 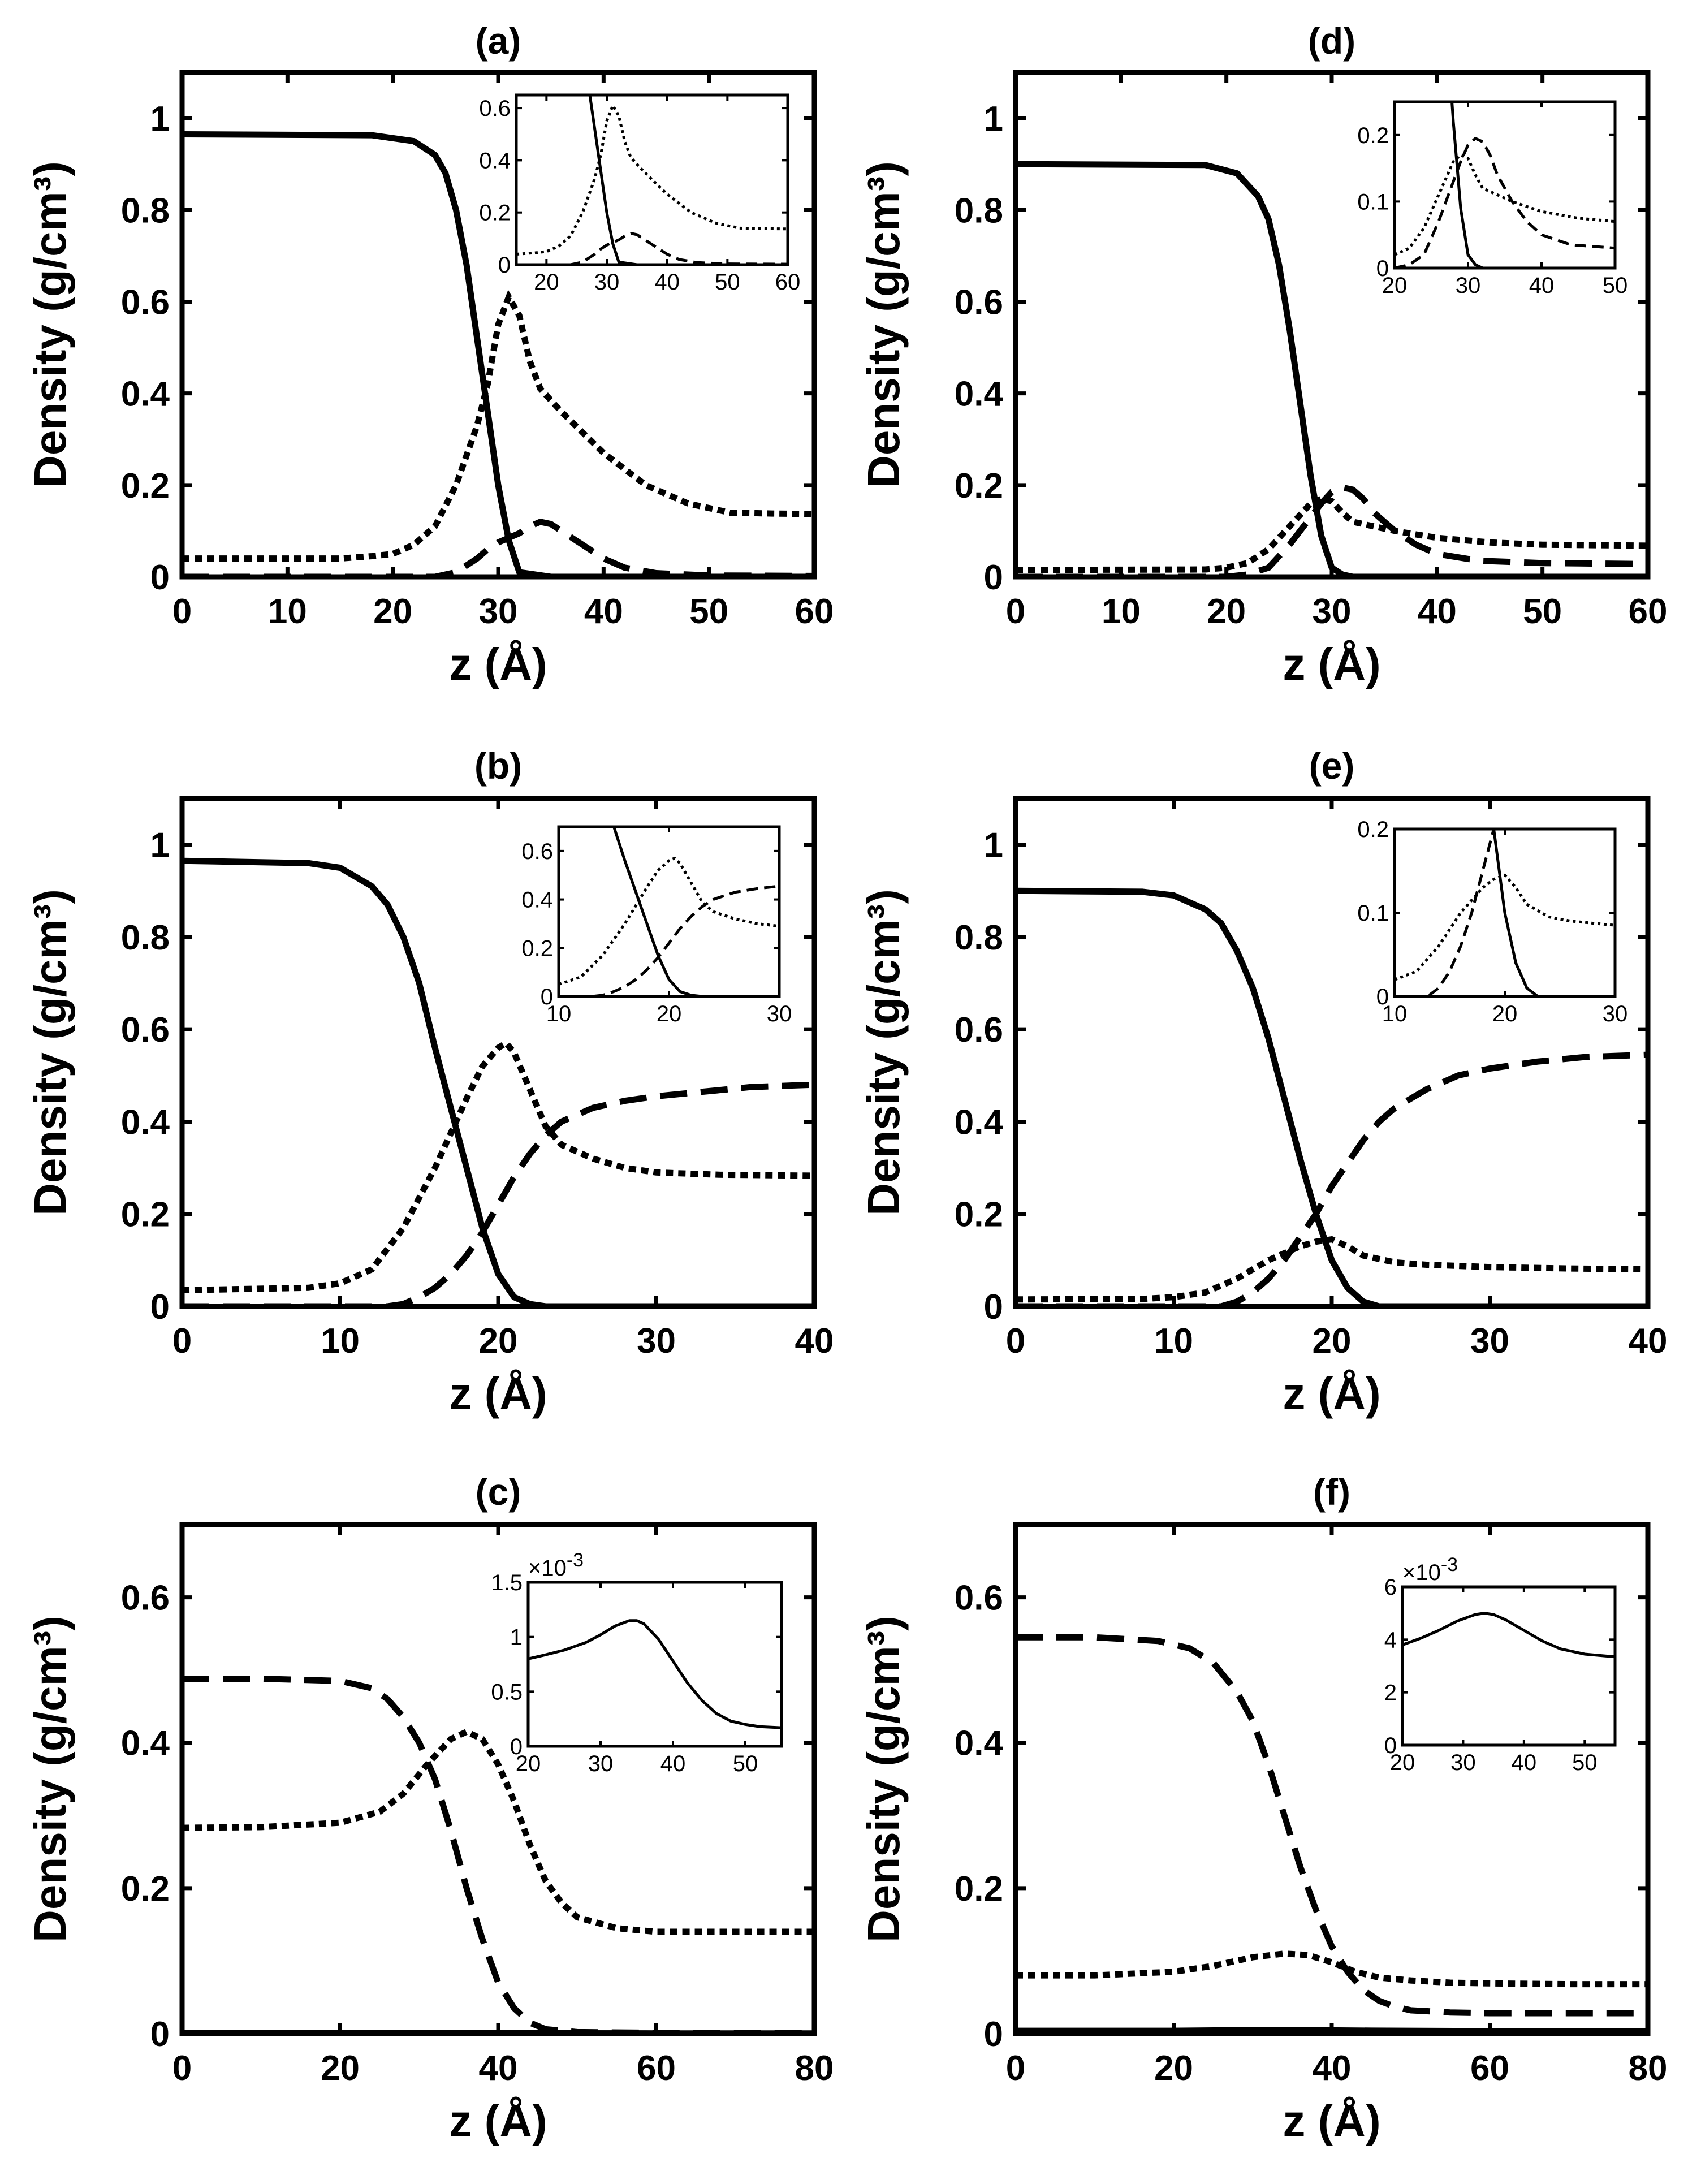 What do you see at coordinates (340, 2068) in the screenshot?
I see `panel-c-xtick-label: 20` at bounding box center [340, 2068].